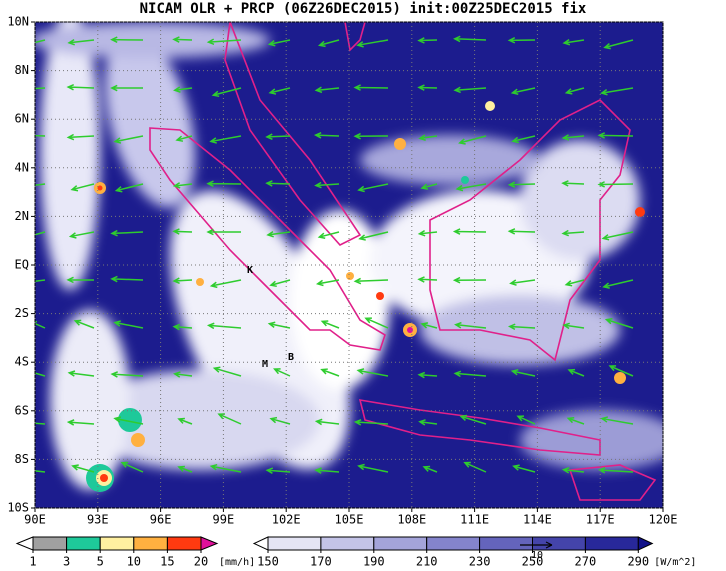  Describe the element at coordinates (480, 562) in the screenshot. I see `colorbar-tick-label: 230` at that location.